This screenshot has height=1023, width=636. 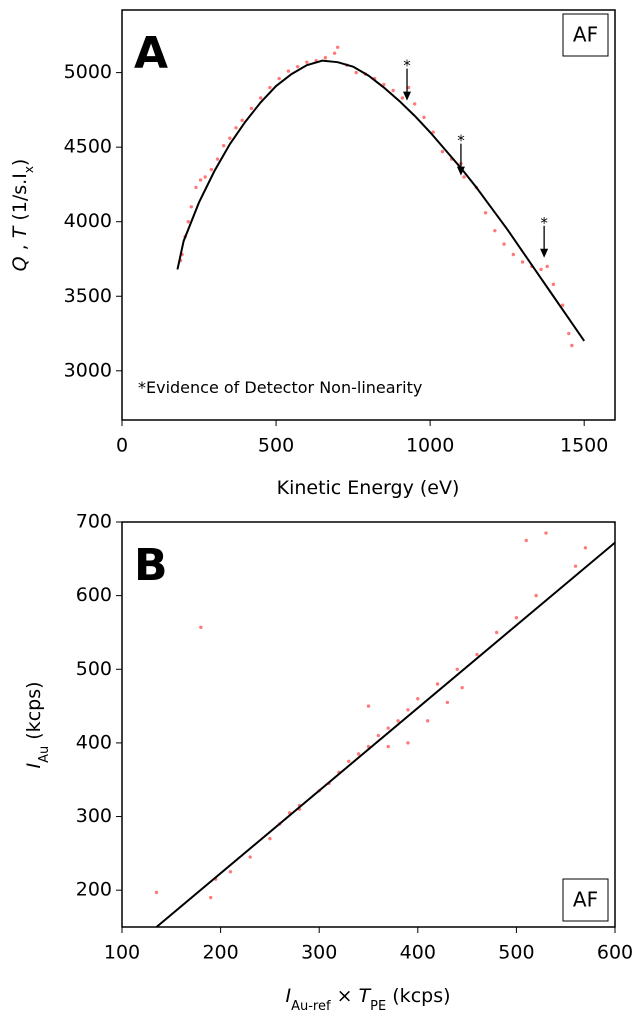 I want to click on panel-label: A, so click(x=151, y=53).